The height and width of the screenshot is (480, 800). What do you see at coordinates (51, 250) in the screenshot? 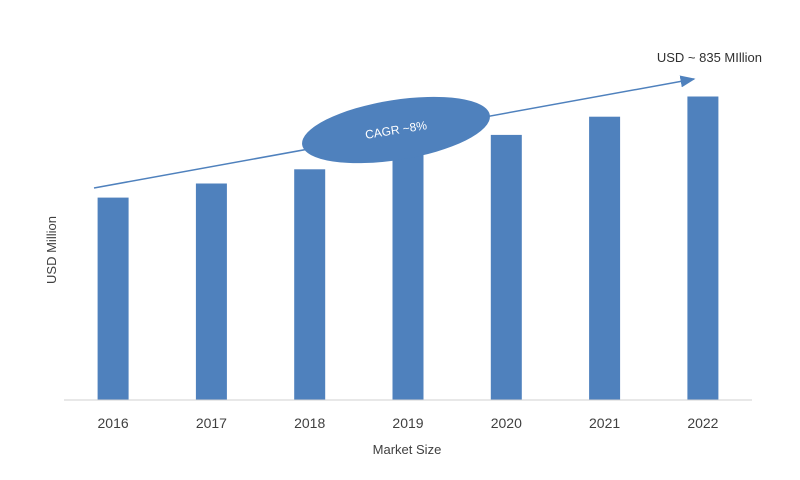
I see `y-axis-title: USD Million` at bounding box center [51, 250].